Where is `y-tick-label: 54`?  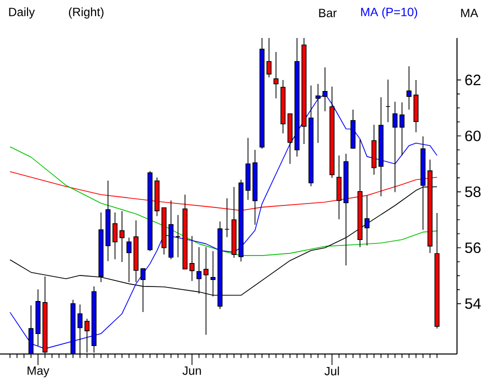
y-tick-label: 54 is located at coordinates (473, 303).